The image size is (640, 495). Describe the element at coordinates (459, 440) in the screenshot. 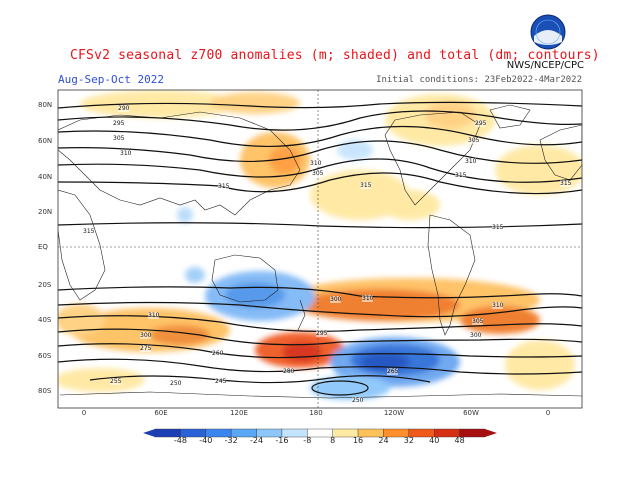

I see `colorbar-tick-label: 48` at that location.